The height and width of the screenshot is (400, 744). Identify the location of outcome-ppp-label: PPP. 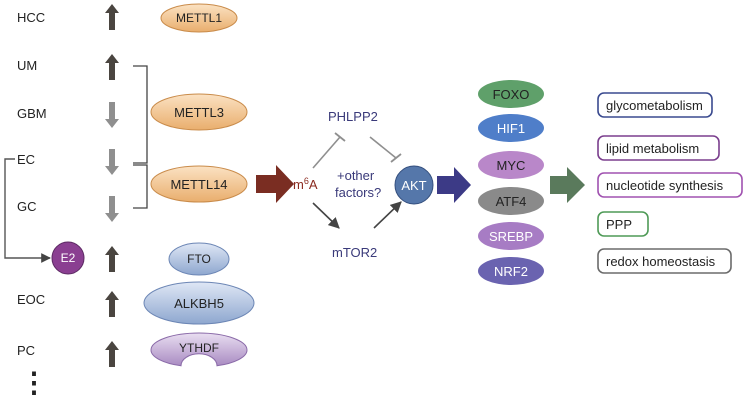
(619, 224).